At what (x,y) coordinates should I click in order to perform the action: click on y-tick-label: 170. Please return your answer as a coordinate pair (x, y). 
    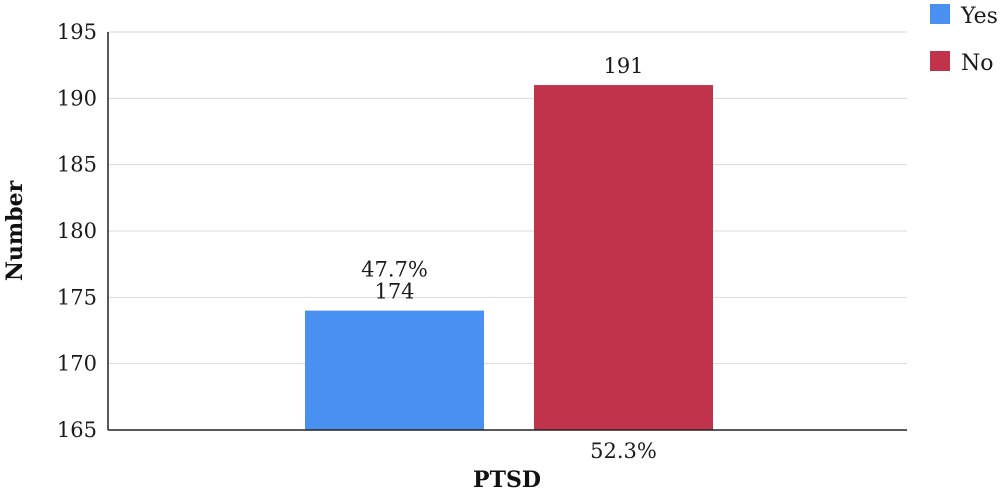
    Looking at the image, I should click on (77, 364).